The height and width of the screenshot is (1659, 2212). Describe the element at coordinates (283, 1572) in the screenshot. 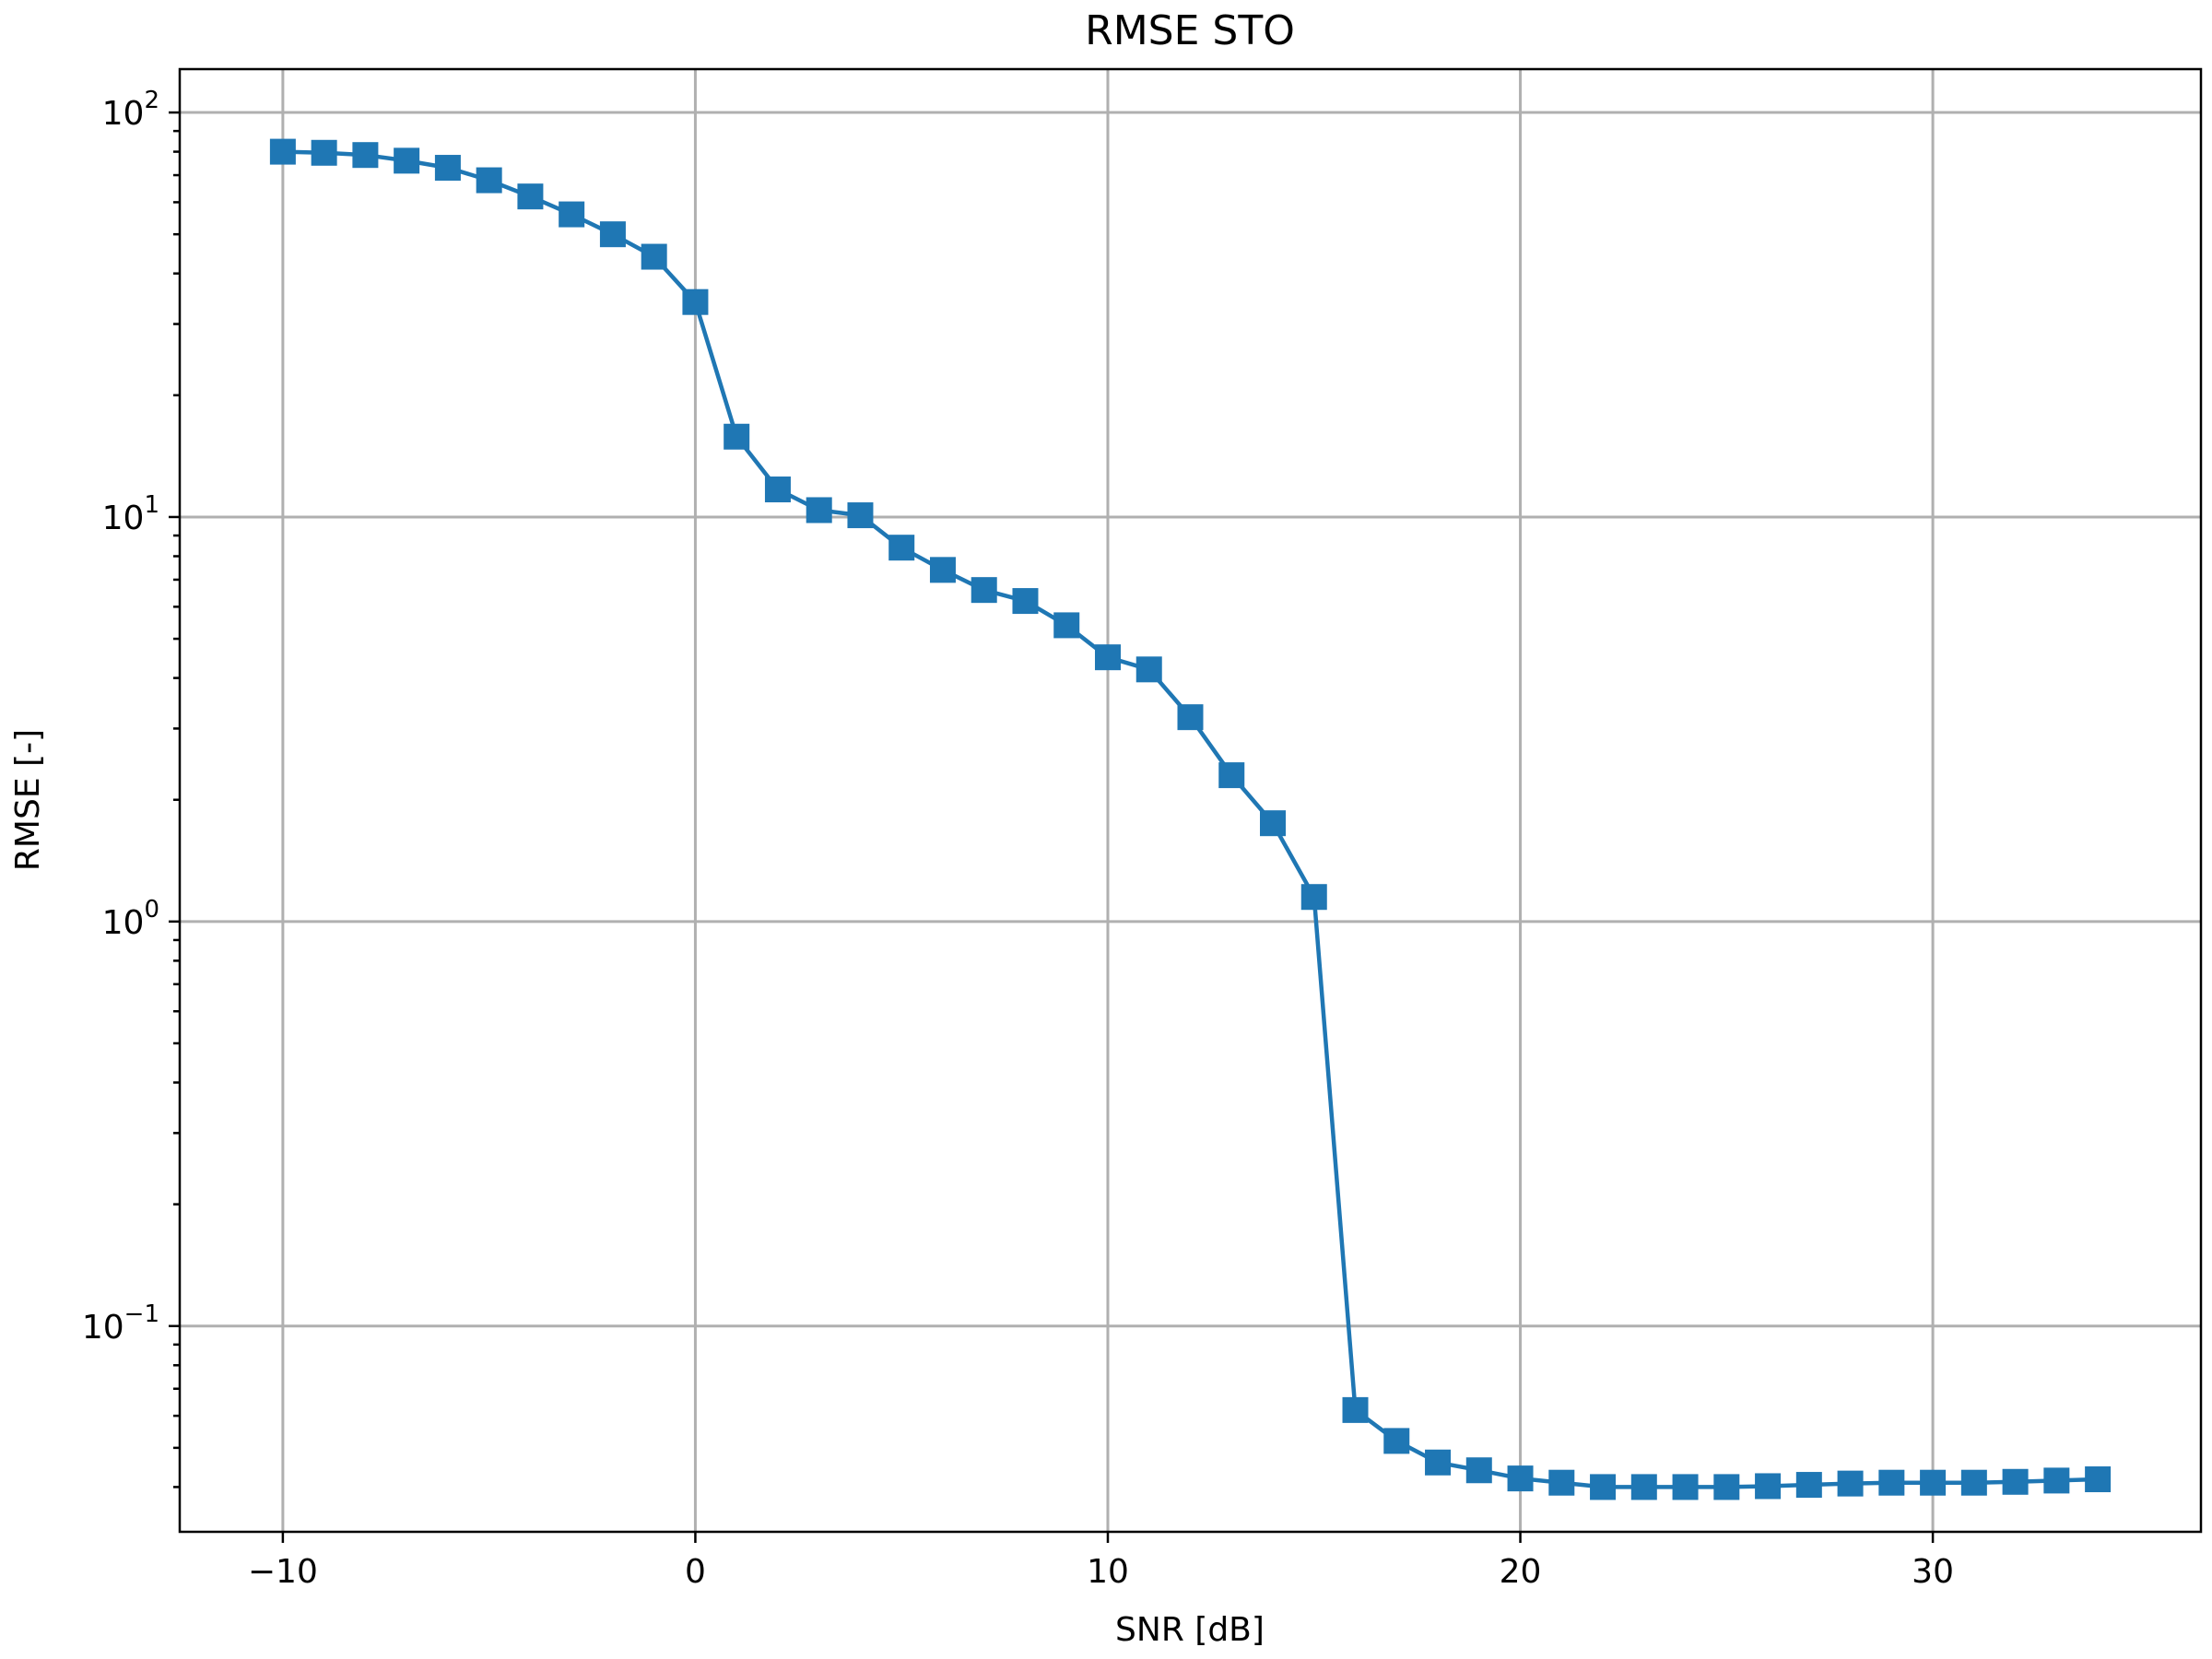

I see `x-tick-label: −10` at that location.